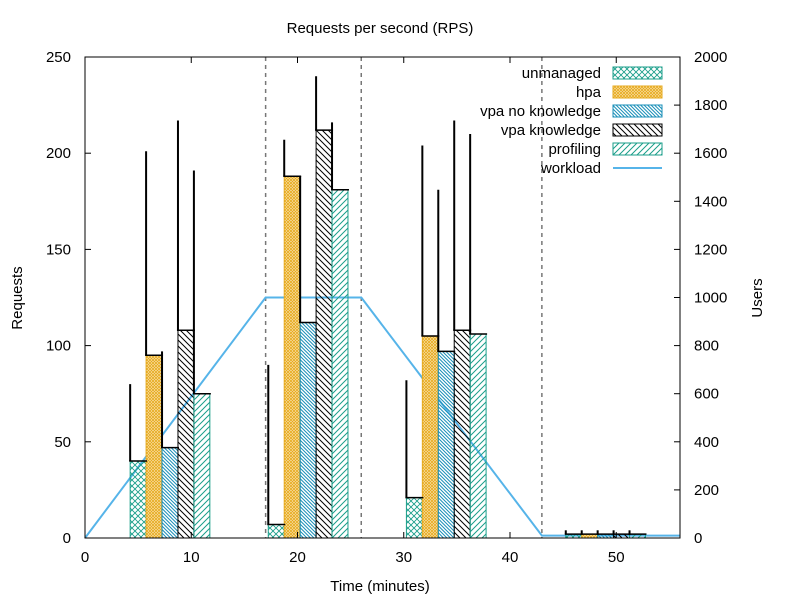  Describe the element at coordinates (589, 92) in the screenshot. I see `legend-label-hpa: hpa` at that location.